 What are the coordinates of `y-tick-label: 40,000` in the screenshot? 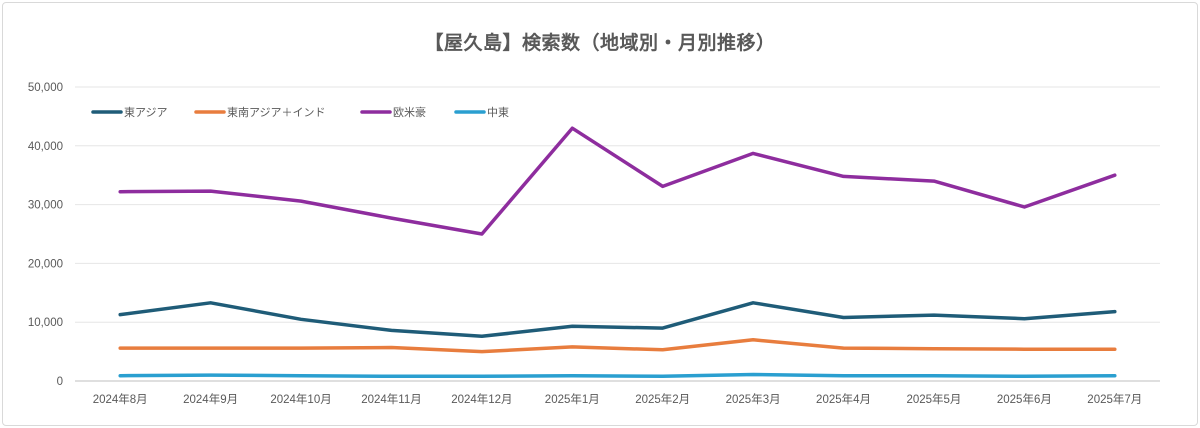 It's located at (45, 147).